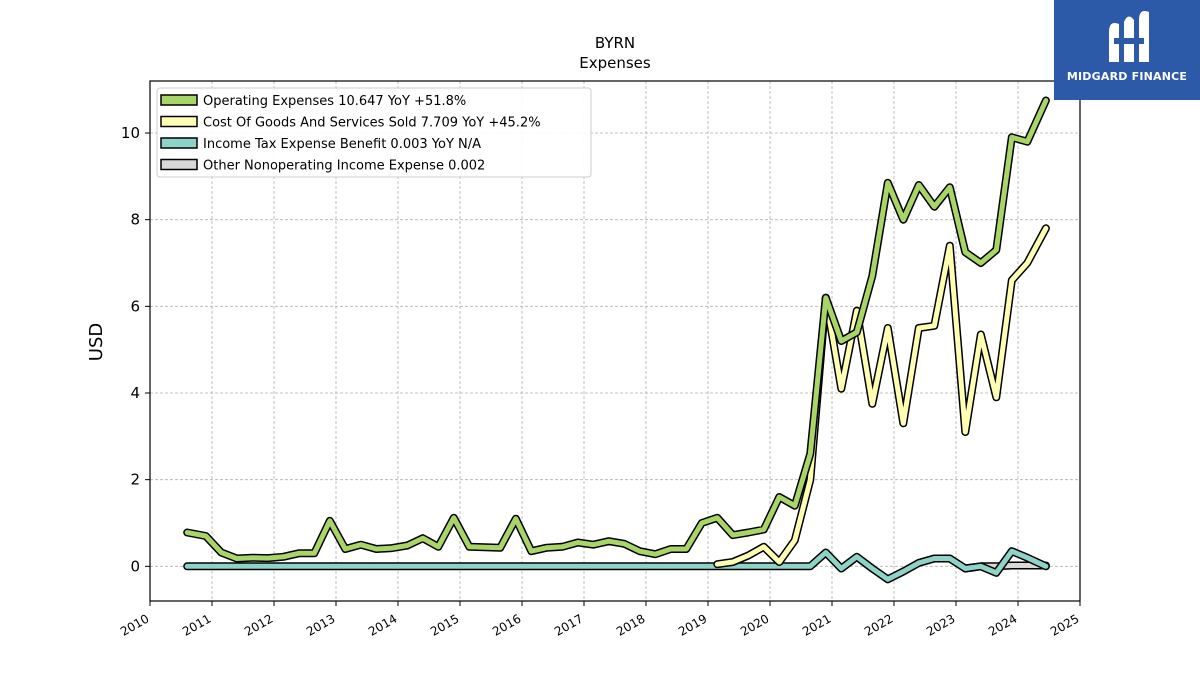 The height and width of the screenshot is (675, 1200). What do you see at coordinates (96, 342) in the screenshot?
I see `y-axis-label: USD` at bounding box center [96, 342].